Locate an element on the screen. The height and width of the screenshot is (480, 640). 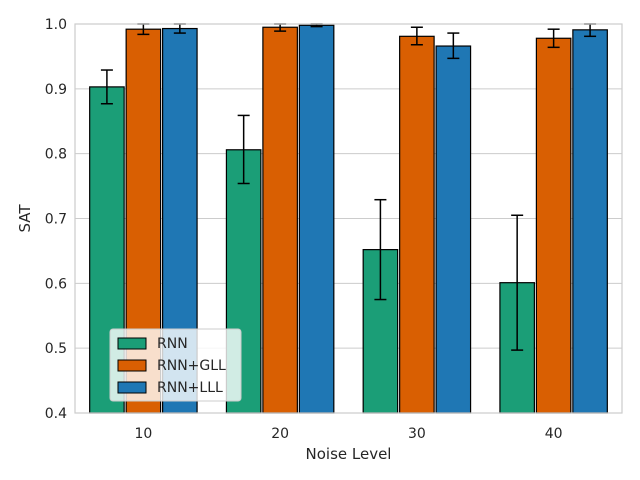
legend-label: RNN is located at coordinates (172, 344).